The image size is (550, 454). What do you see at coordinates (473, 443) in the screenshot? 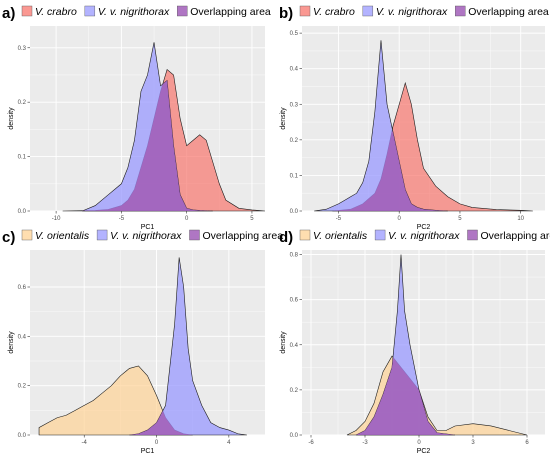
I see `x-tick-label: 3` at bounding box center [473, 443].